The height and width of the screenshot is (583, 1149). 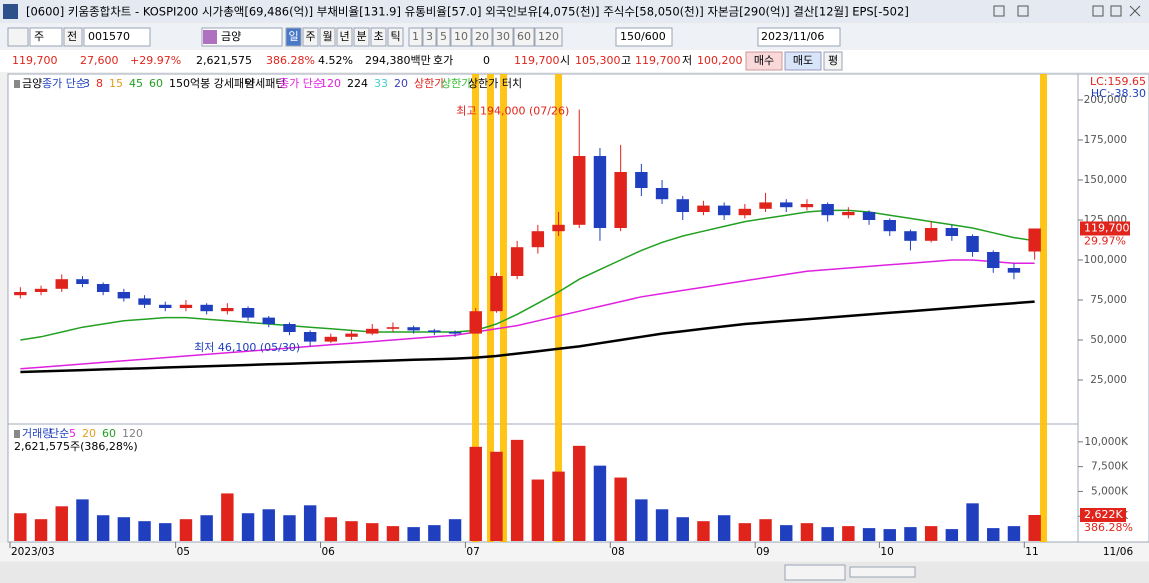 I want to click on y-tick-label: 150,000, so click(x=1105, y=180).